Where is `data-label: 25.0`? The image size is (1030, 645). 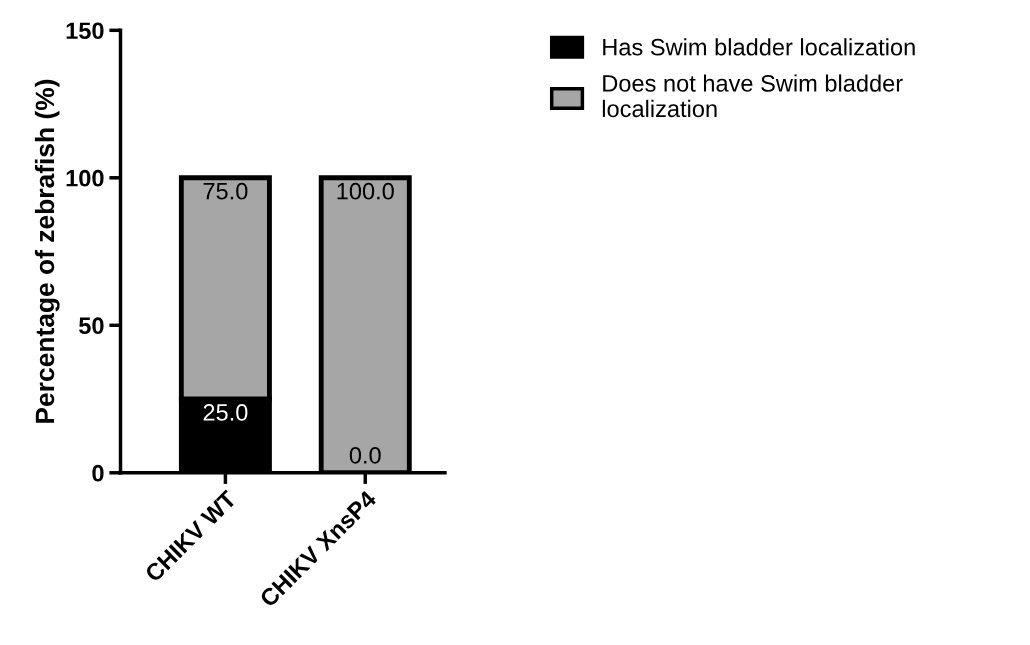
data-label: 25.0 is located at coordinates (225, 412).